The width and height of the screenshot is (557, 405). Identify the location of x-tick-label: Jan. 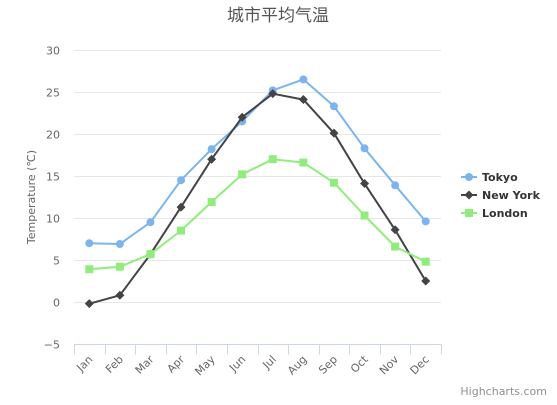
(85, 364).